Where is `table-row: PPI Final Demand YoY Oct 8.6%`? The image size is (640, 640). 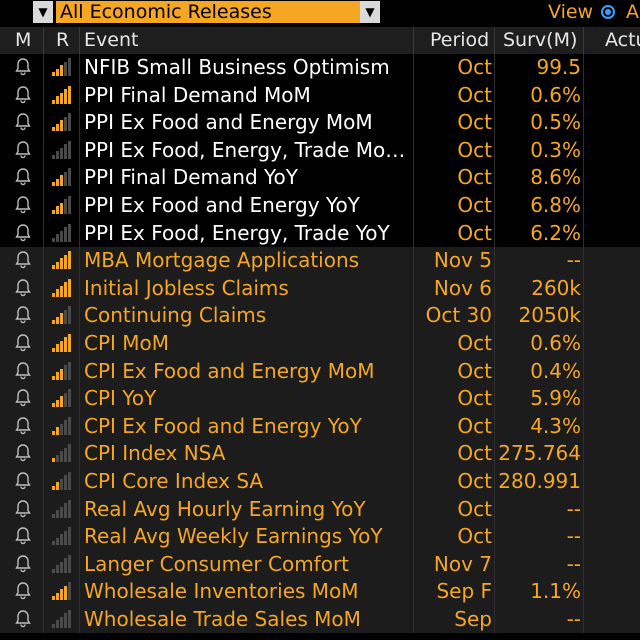 table-row: PPI Final Demand YoY Oct 8.6% is located at coordinates (320, 178).